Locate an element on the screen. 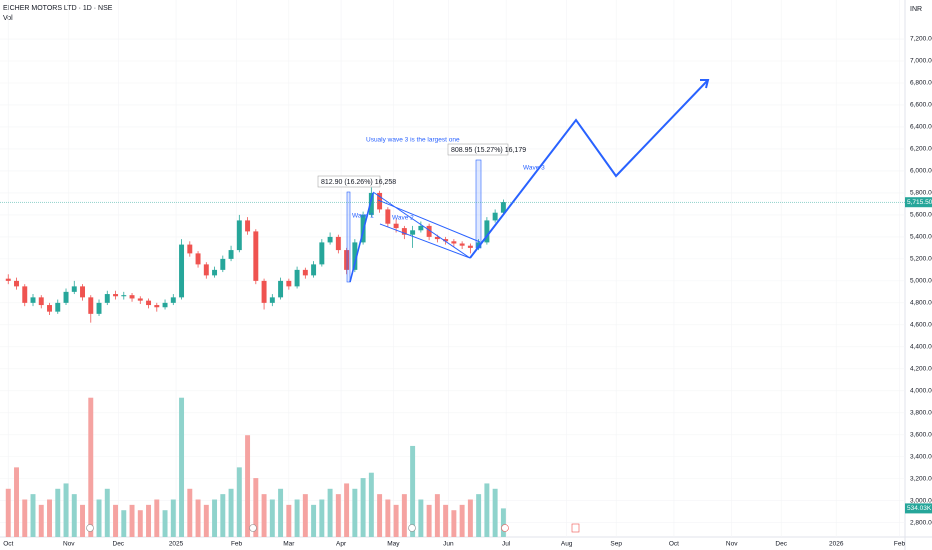  y-tick-label: 6,200.00 is located at coordinates (921, 149).